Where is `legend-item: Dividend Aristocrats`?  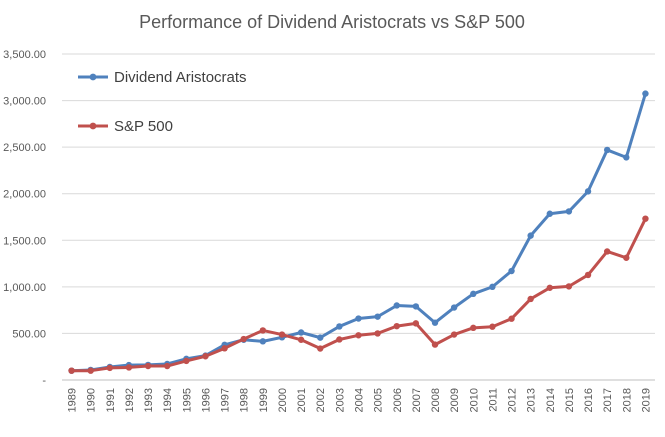 legend-item: Dividend Aristocrats is located at coordinates (162, 77).